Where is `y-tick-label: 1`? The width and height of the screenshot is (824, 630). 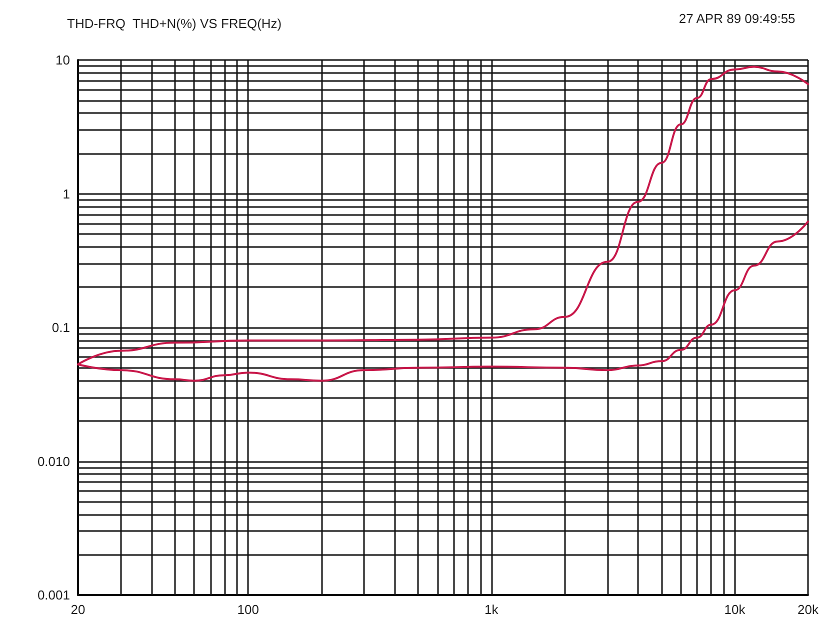 y-tick-label: 1 is located at coordinates (66, 194).